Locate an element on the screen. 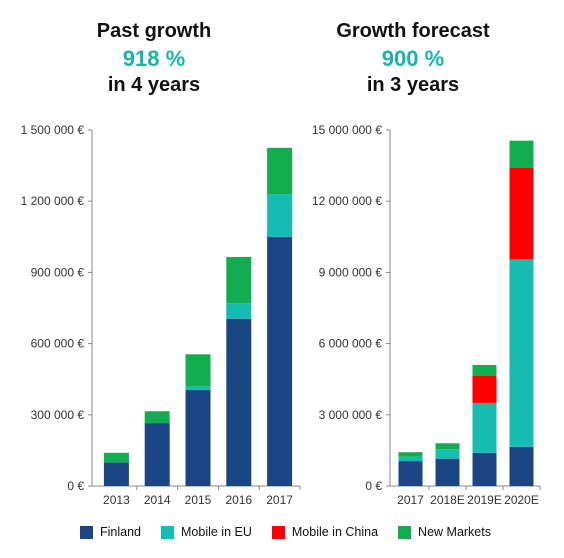 The height and width of the screenshot is (558, 564). y-tick-label: 6 000 000 € is located at coordinates (351, 344).